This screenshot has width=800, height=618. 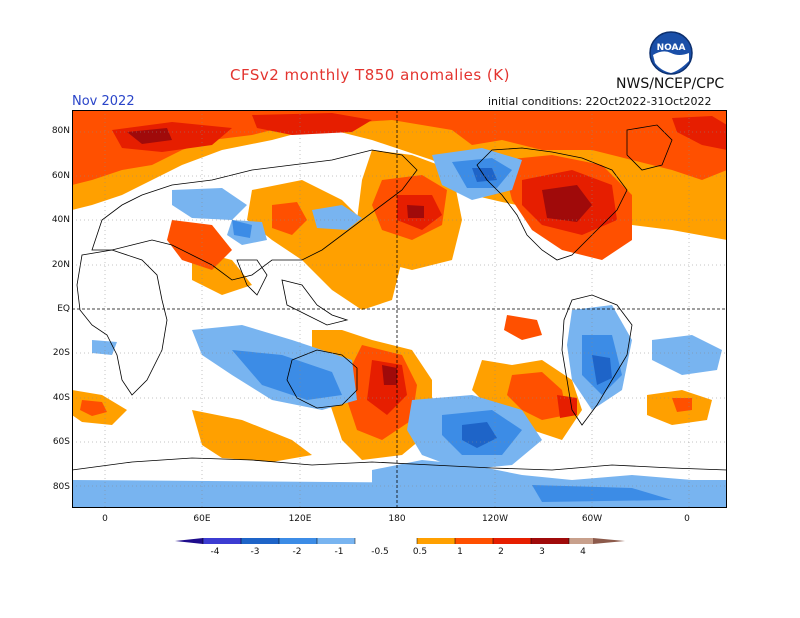 What do you see at coordinates (60, 220) in the screenshot?
I see `lat-label: 40N` at bounding box center [60, 220].